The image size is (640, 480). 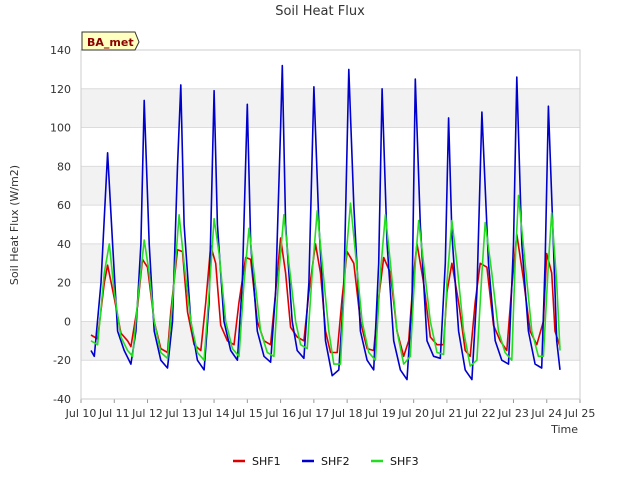 I want to click on x-tick-label: Jul 10, so click(x=81, y=413).